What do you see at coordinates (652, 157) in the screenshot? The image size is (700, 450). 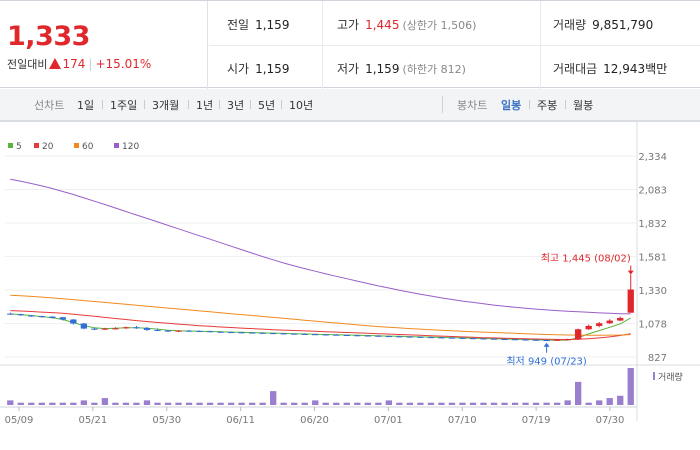 I see `y-tick-label: 2,334` at bounding box center [652, 157].